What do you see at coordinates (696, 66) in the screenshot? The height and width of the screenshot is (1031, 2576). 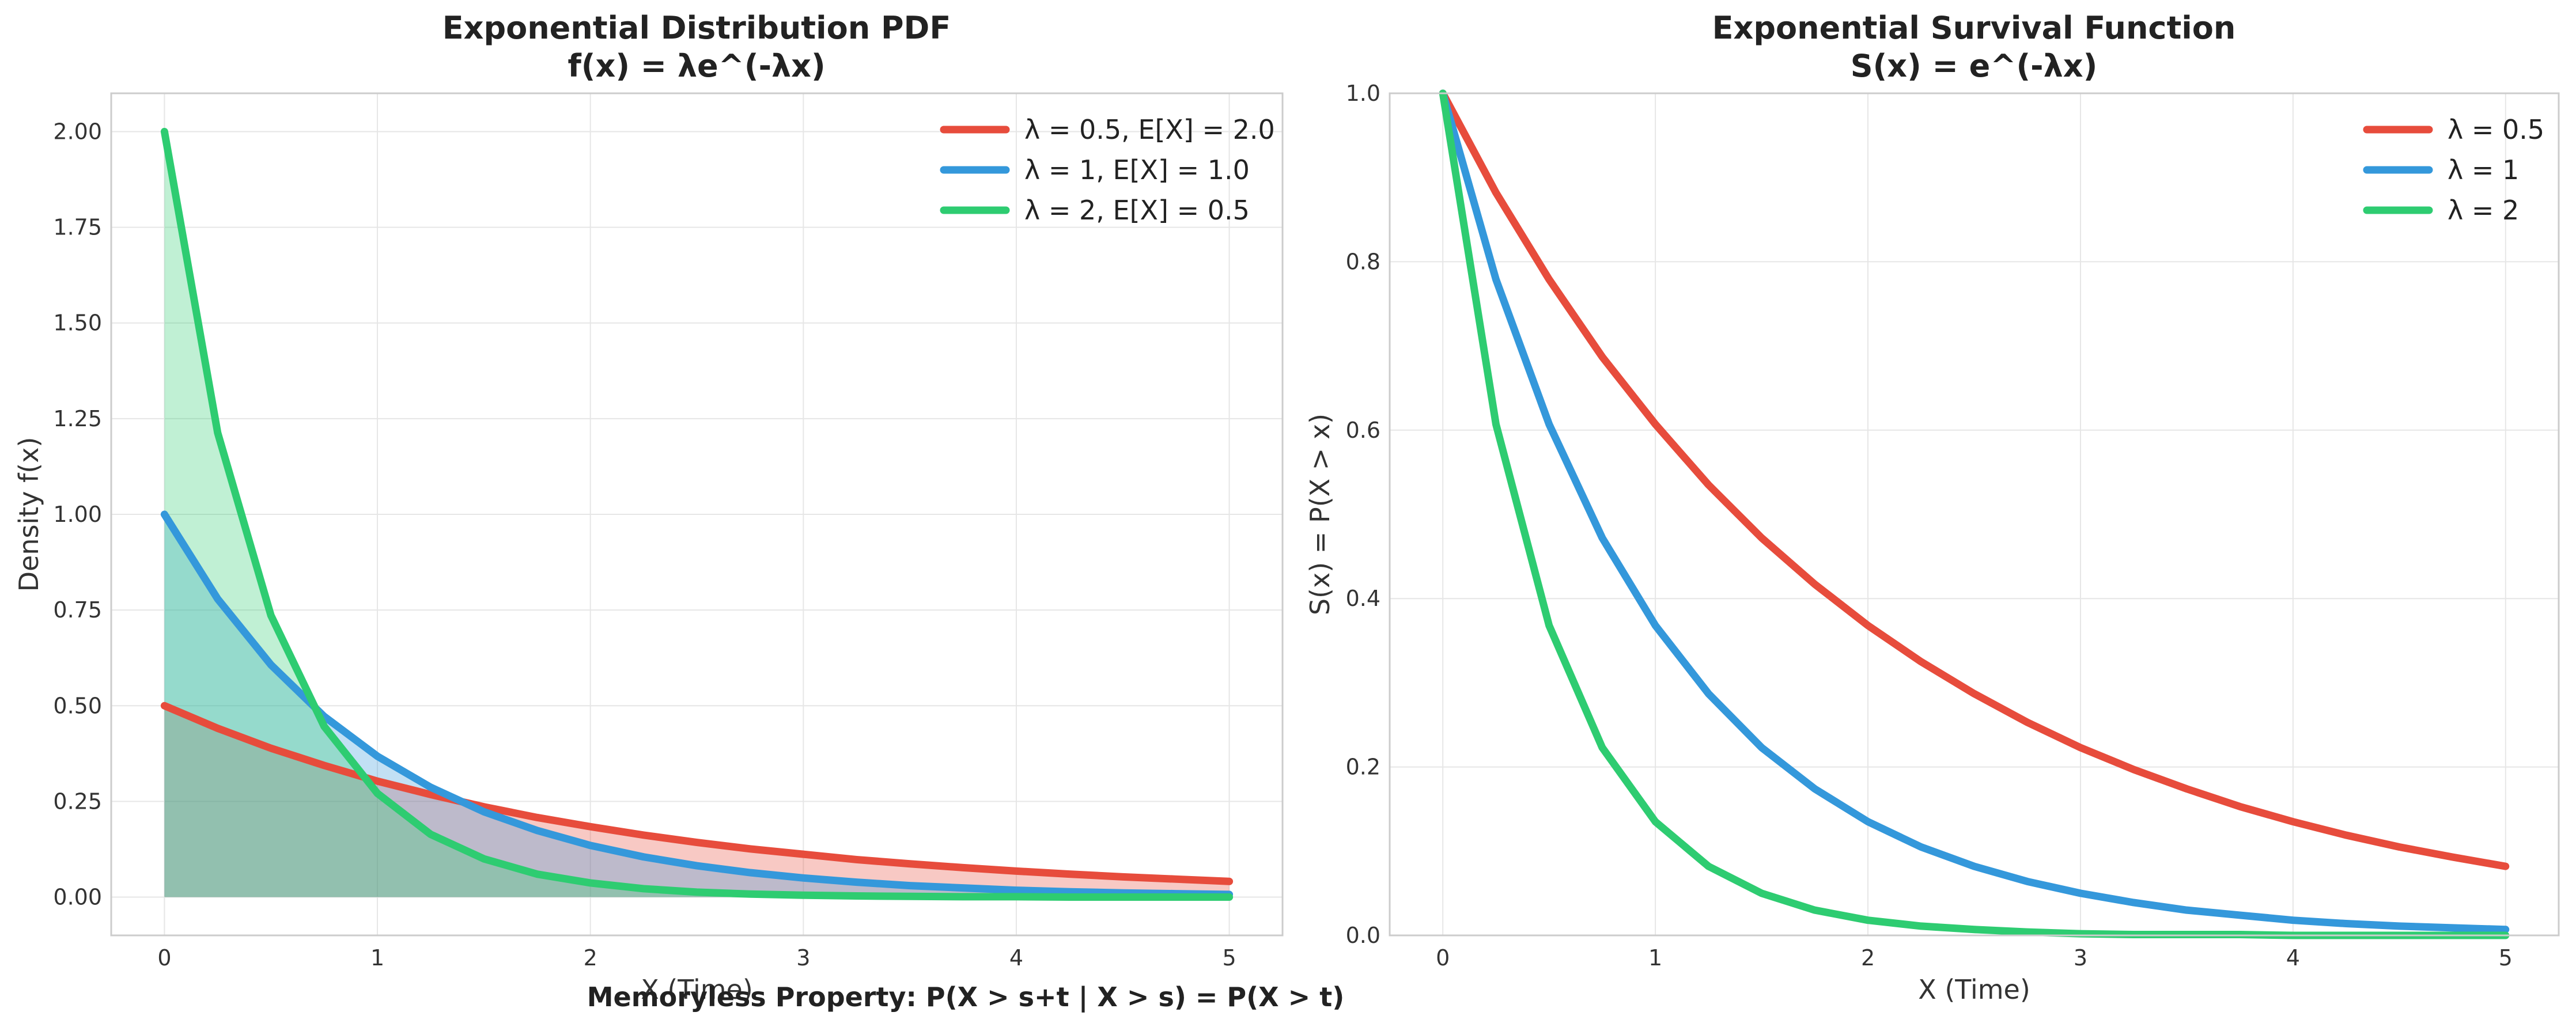 I see `chart-subtitle: f(x) = λe^(-λx)` at bounding box center [696, 66].